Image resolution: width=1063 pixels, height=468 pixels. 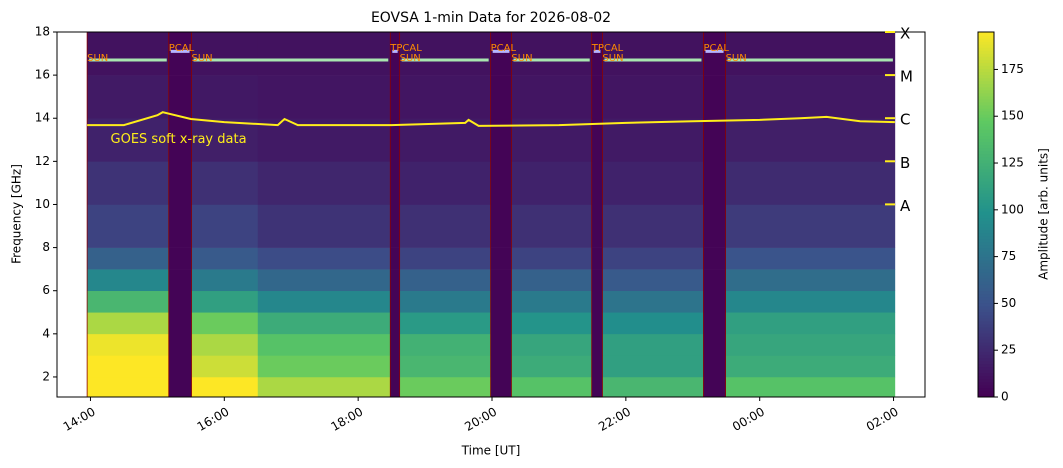 What do you see at coordinates (1044, 214) in the screenshot?
I see `colorbar-label: Amplitude [arb. units]` at bounding box center [1044, 214].